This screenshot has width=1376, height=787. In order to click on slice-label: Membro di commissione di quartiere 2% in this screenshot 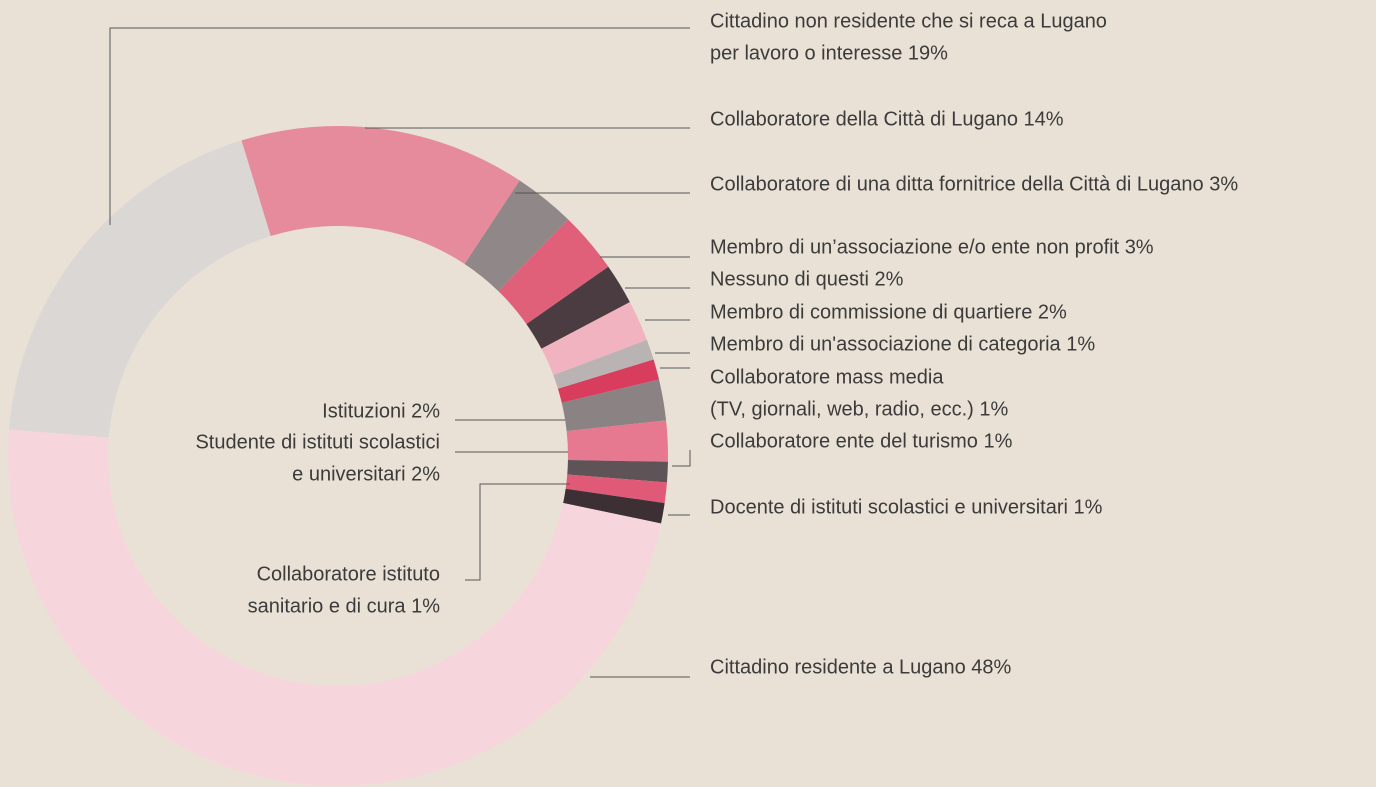, I will do `click(888, 312)`.